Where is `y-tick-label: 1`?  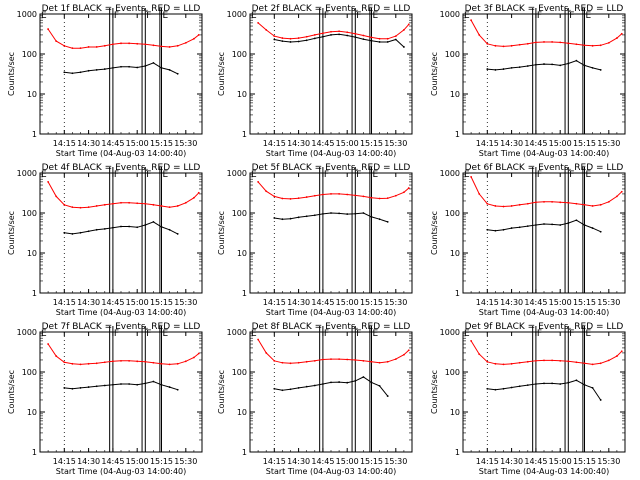 y-tick-label: 1 is located at coordinates (457, 134).